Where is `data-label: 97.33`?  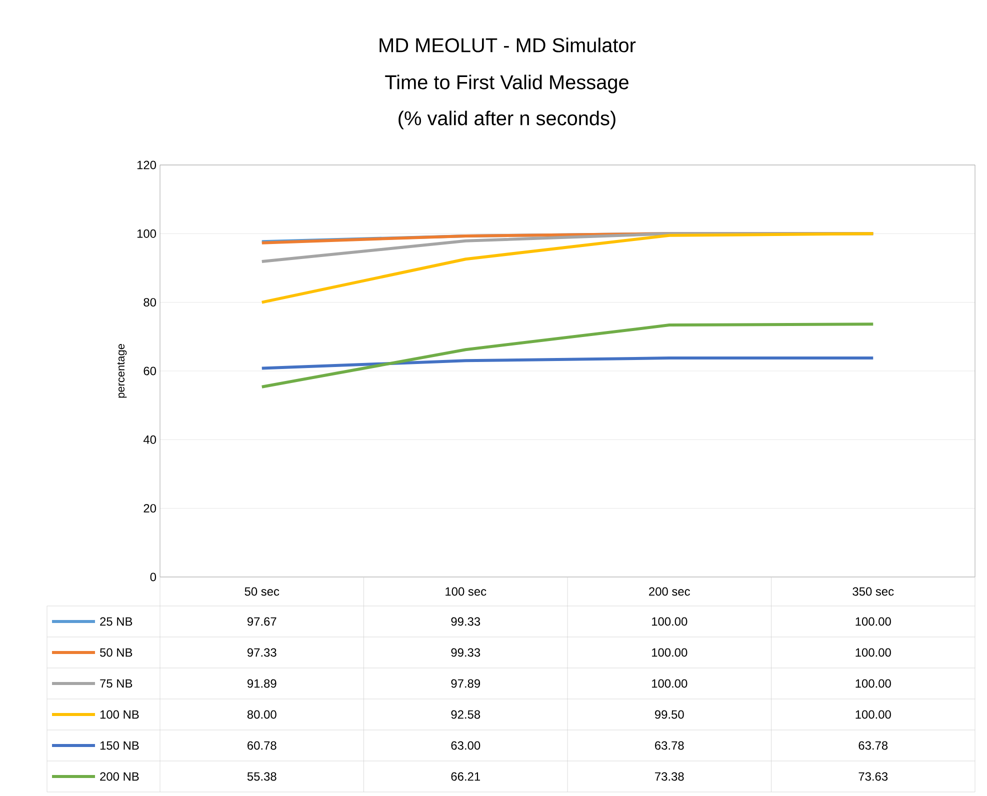
data-label: 97.33 is located at coordinates (261, 652).